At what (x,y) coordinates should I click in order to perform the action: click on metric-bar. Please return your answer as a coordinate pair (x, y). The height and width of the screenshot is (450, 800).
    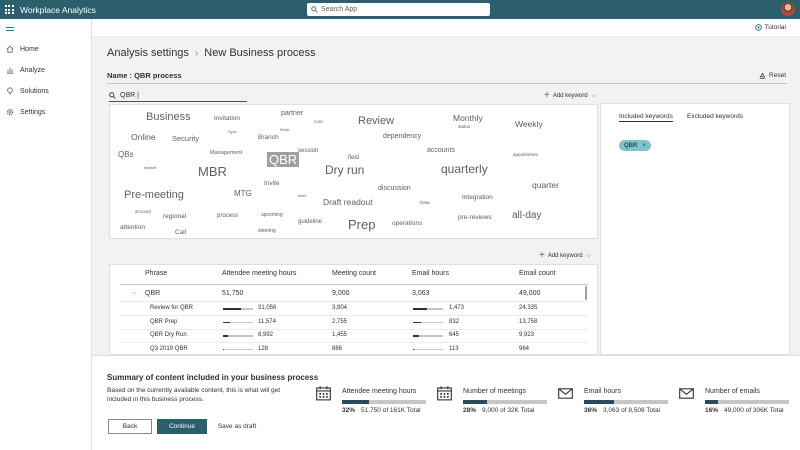
    Looking at the image, I should click on (747, 402).